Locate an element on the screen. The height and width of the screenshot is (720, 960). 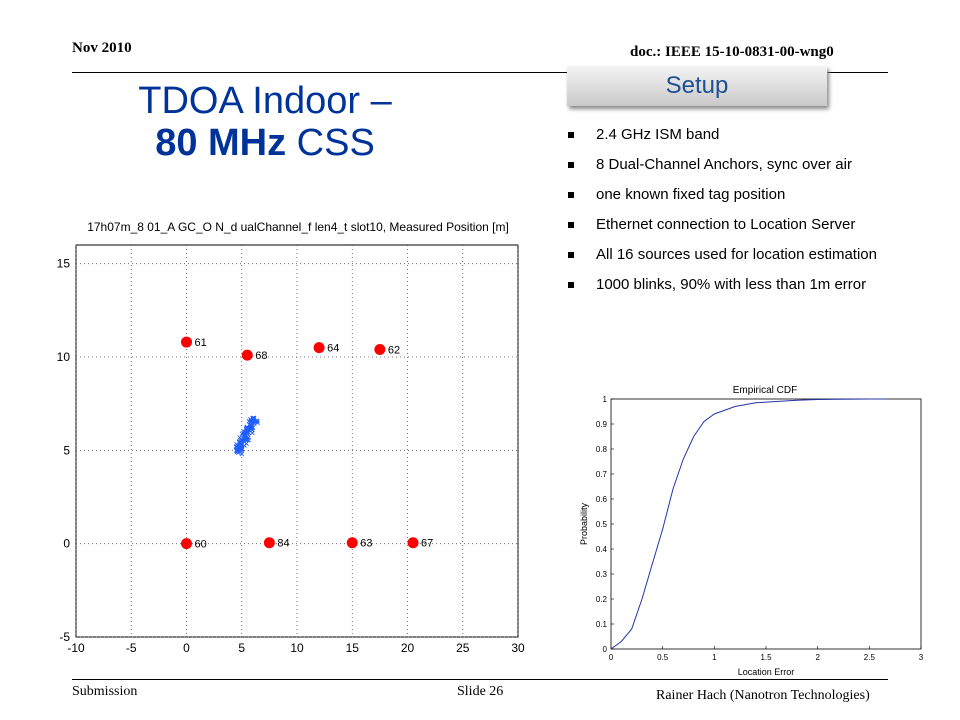
y-tick-label: 0.7 is located at coordinates (602, 474).